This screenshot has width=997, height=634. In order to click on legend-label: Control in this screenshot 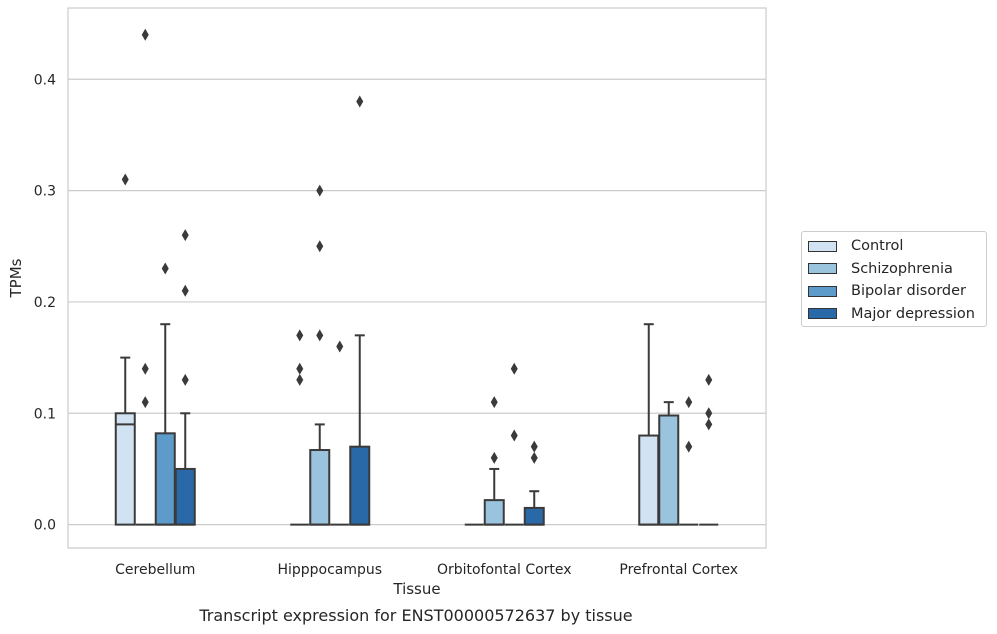, I will do `click(877, 246)`.